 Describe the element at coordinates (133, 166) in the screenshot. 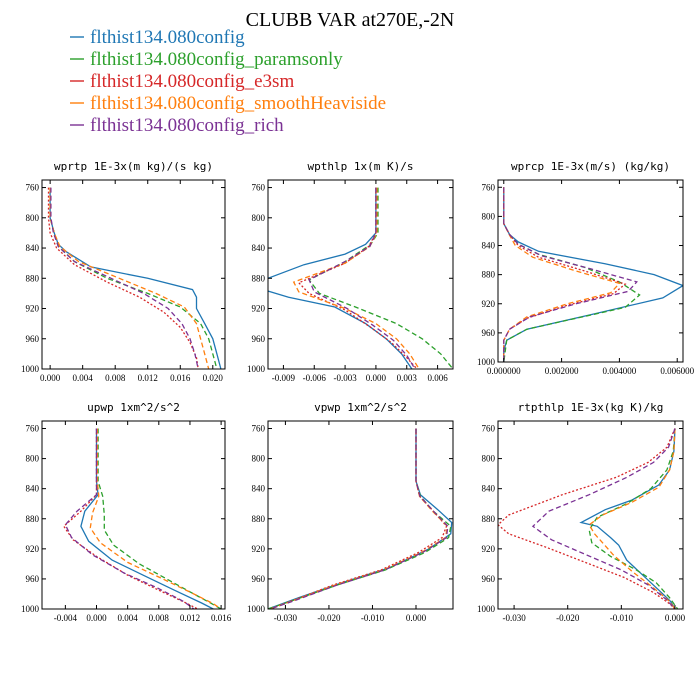

I see `panel-title: wprtp 1E-3x(m kg)/(s kg)` at that location.